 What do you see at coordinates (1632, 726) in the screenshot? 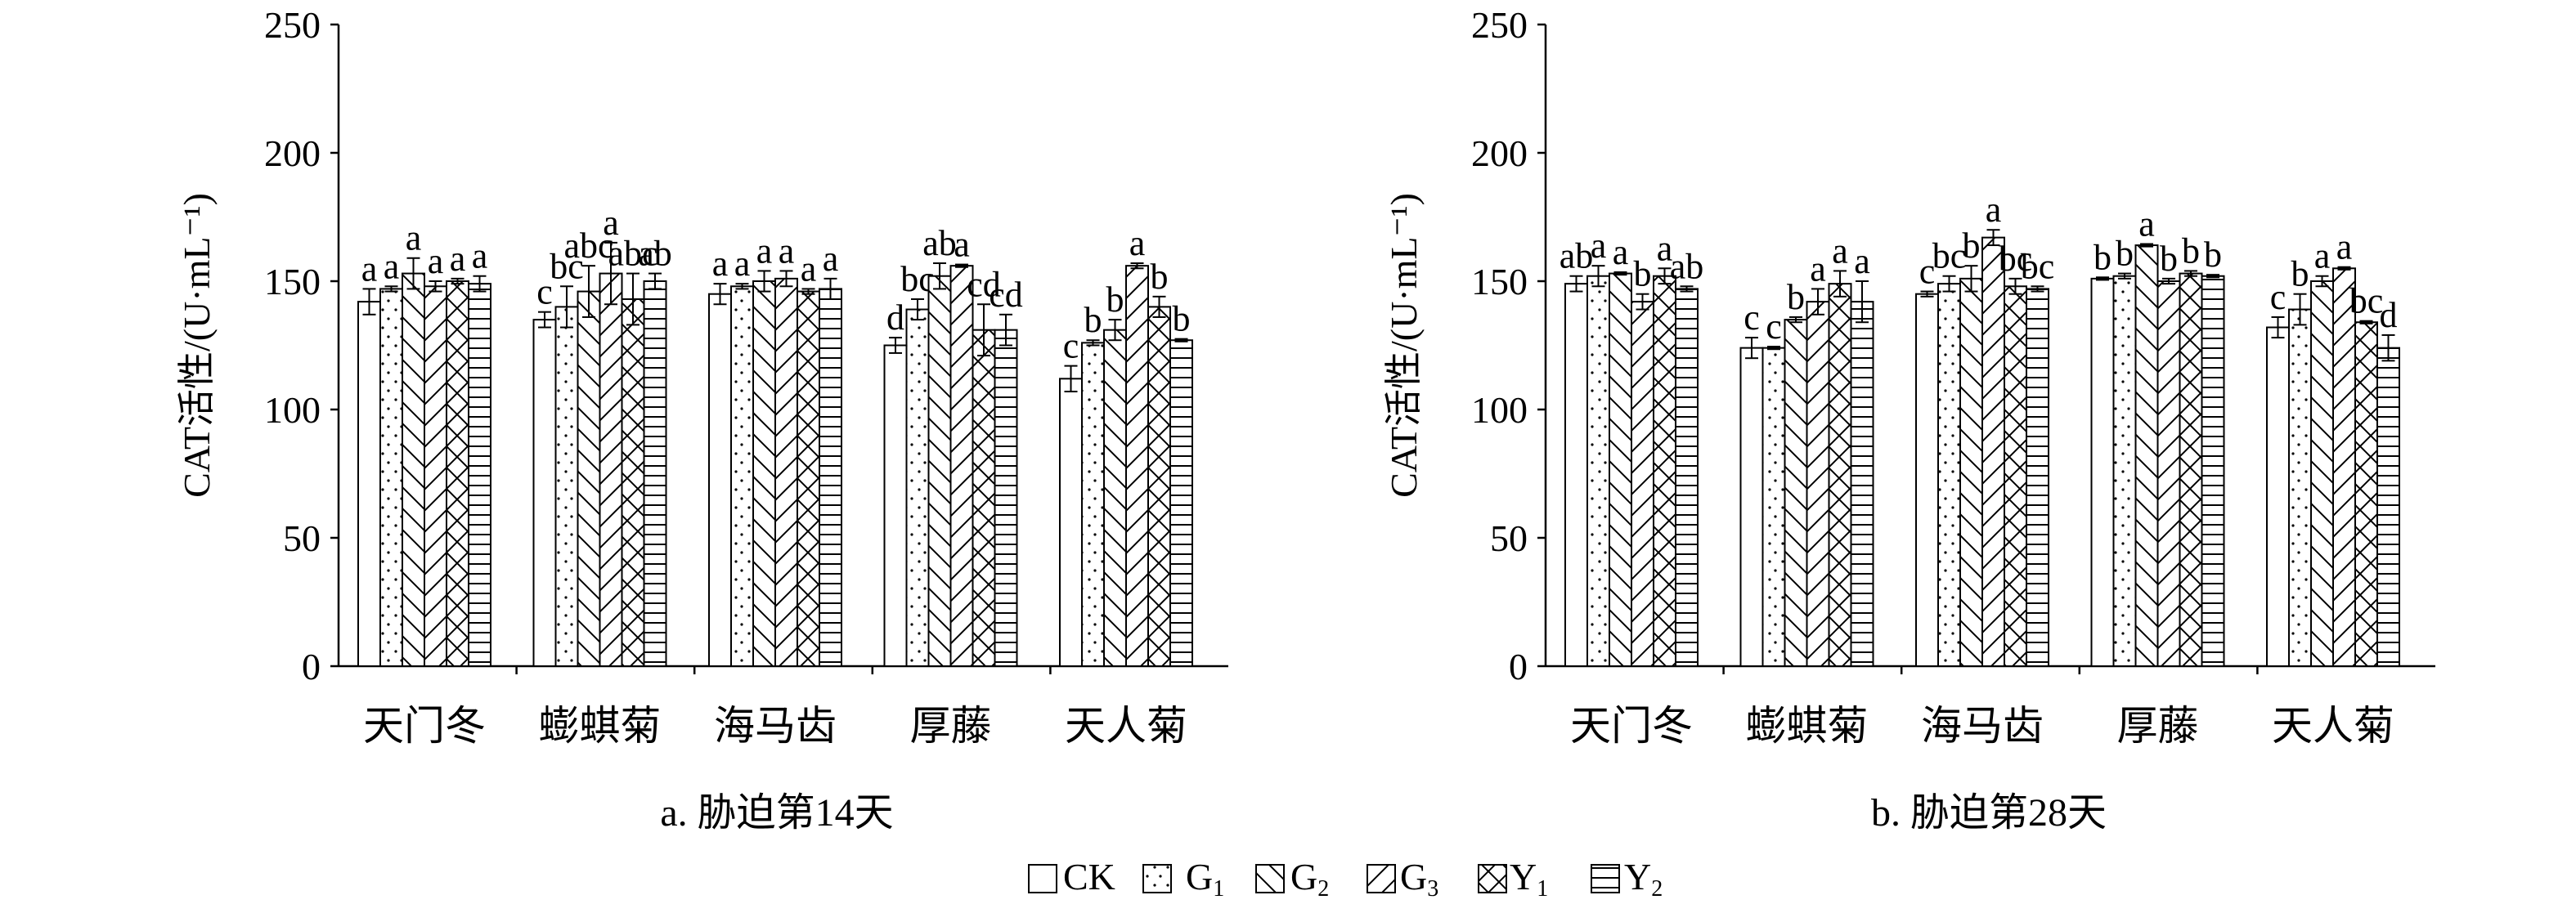
I see `category-label: 天门冬` at bounding box center [1632, 726].